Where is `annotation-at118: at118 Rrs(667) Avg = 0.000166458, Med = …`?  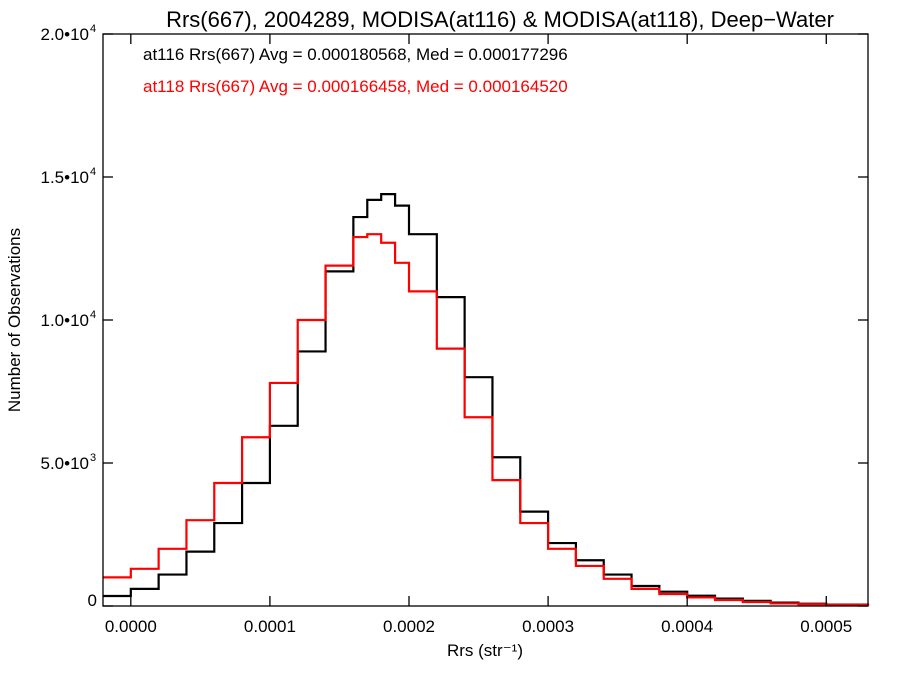 annotation-at118: at118 Rrs(667) Avg = 0.000166458, Med = … is located at coordinates (355, 86).